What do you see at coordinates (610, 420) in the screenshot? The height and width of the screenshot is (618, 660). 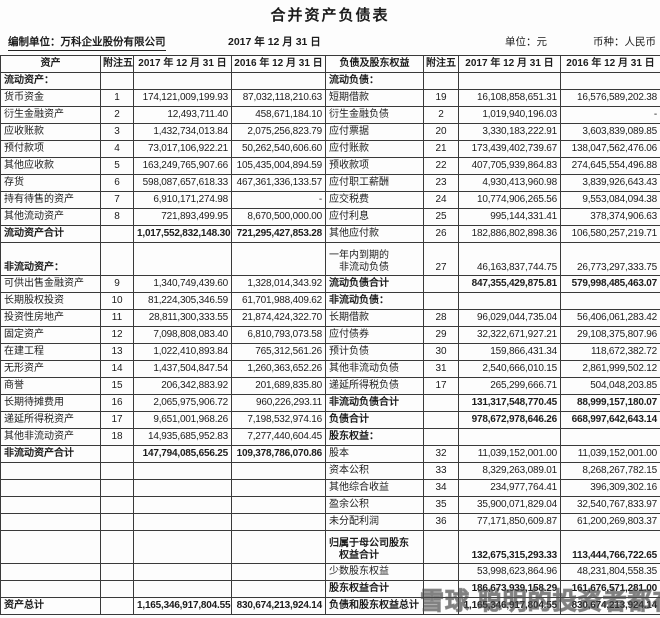 I see `liability-value-2016-cell: 668,997,642,643.14` at bounding box center [610, 420].